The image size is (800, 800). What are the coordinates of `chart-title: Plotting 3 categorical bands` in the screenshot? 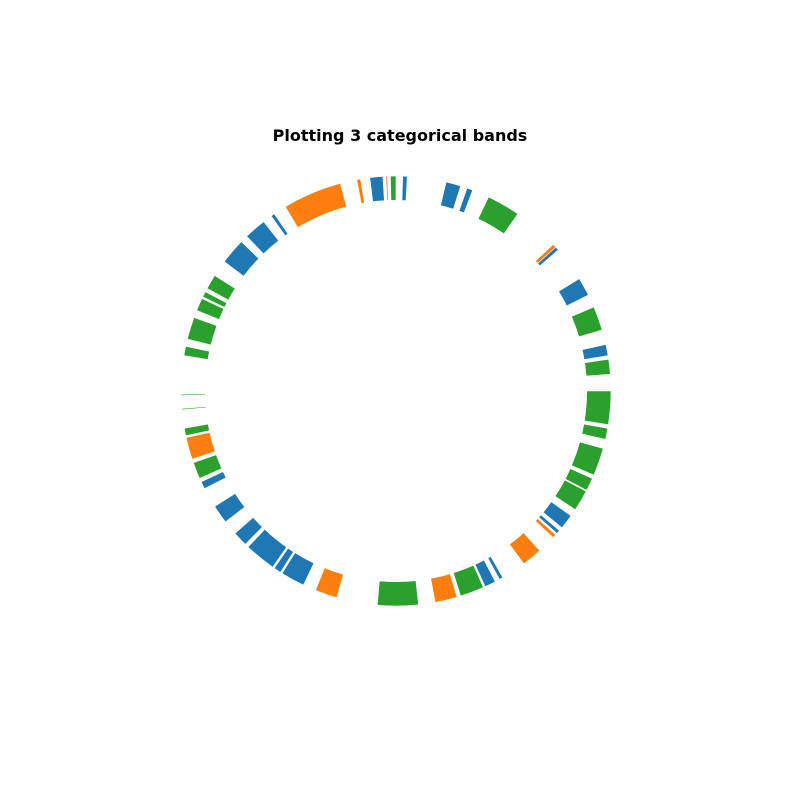 It's located at (400, 135).